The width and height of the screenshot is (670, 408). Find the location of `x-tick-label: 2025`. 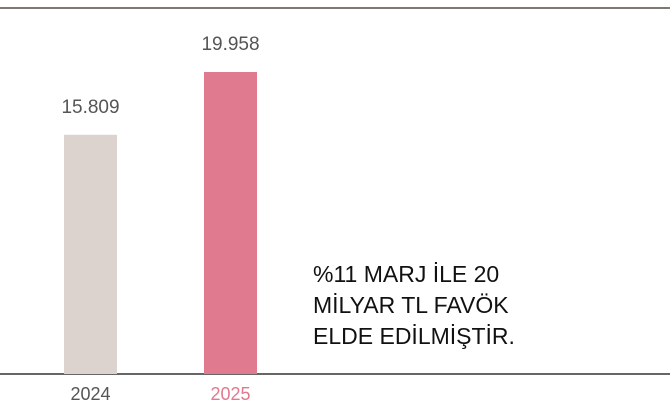

x-tick-label: 2025 is located at coordinates (230, 394).